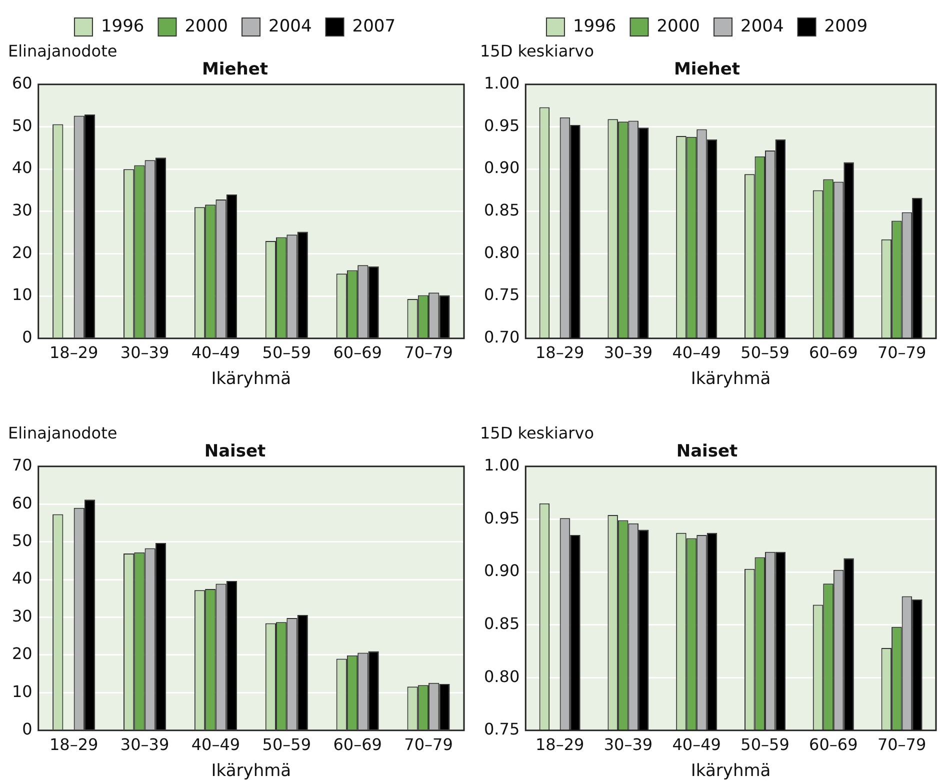 This screenshot has width=945, height=784. What do you see at coordinates (374, 26) in the screenshot?
I see `legend-label: 2007` at bounding box center [374, 26].